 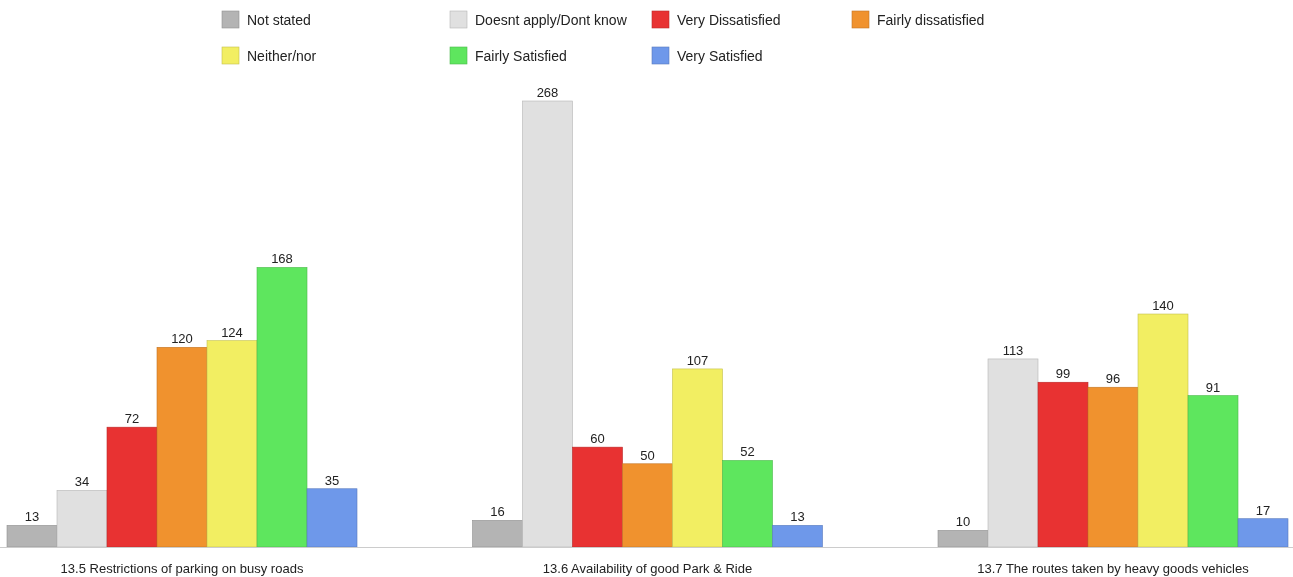 What do you see at coordinates (497, 512) in the screenshot?
I see `data-label: 16` at bounding box center [497, 512].